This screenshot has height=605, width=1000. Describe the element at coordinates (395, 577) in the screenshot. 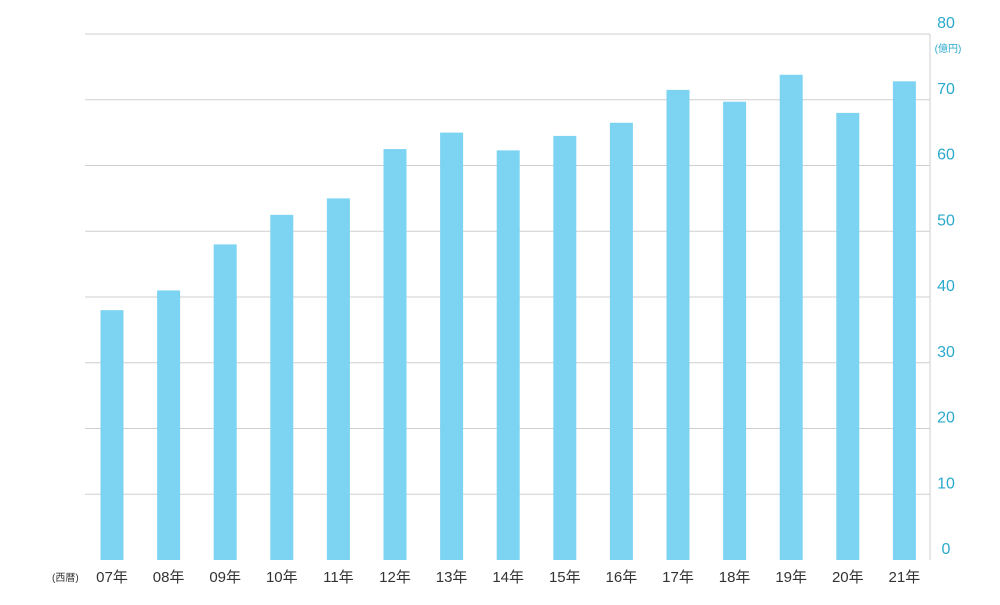

I see `x-tick-label: 12年` at that location.